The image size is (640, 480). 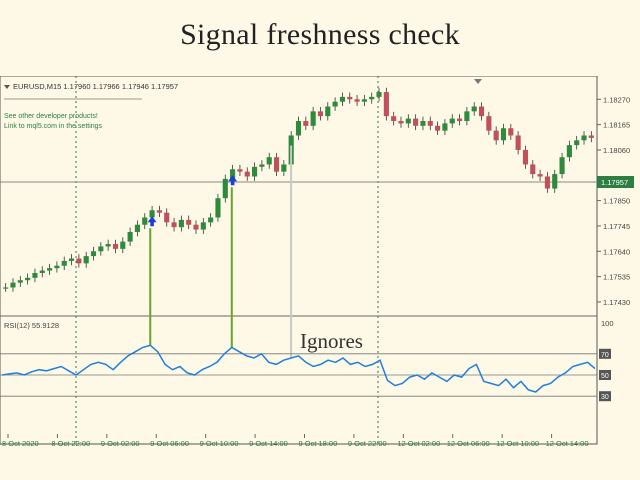 I want to click on price-tick-label: 1.18060, so click(x=616, y=150).